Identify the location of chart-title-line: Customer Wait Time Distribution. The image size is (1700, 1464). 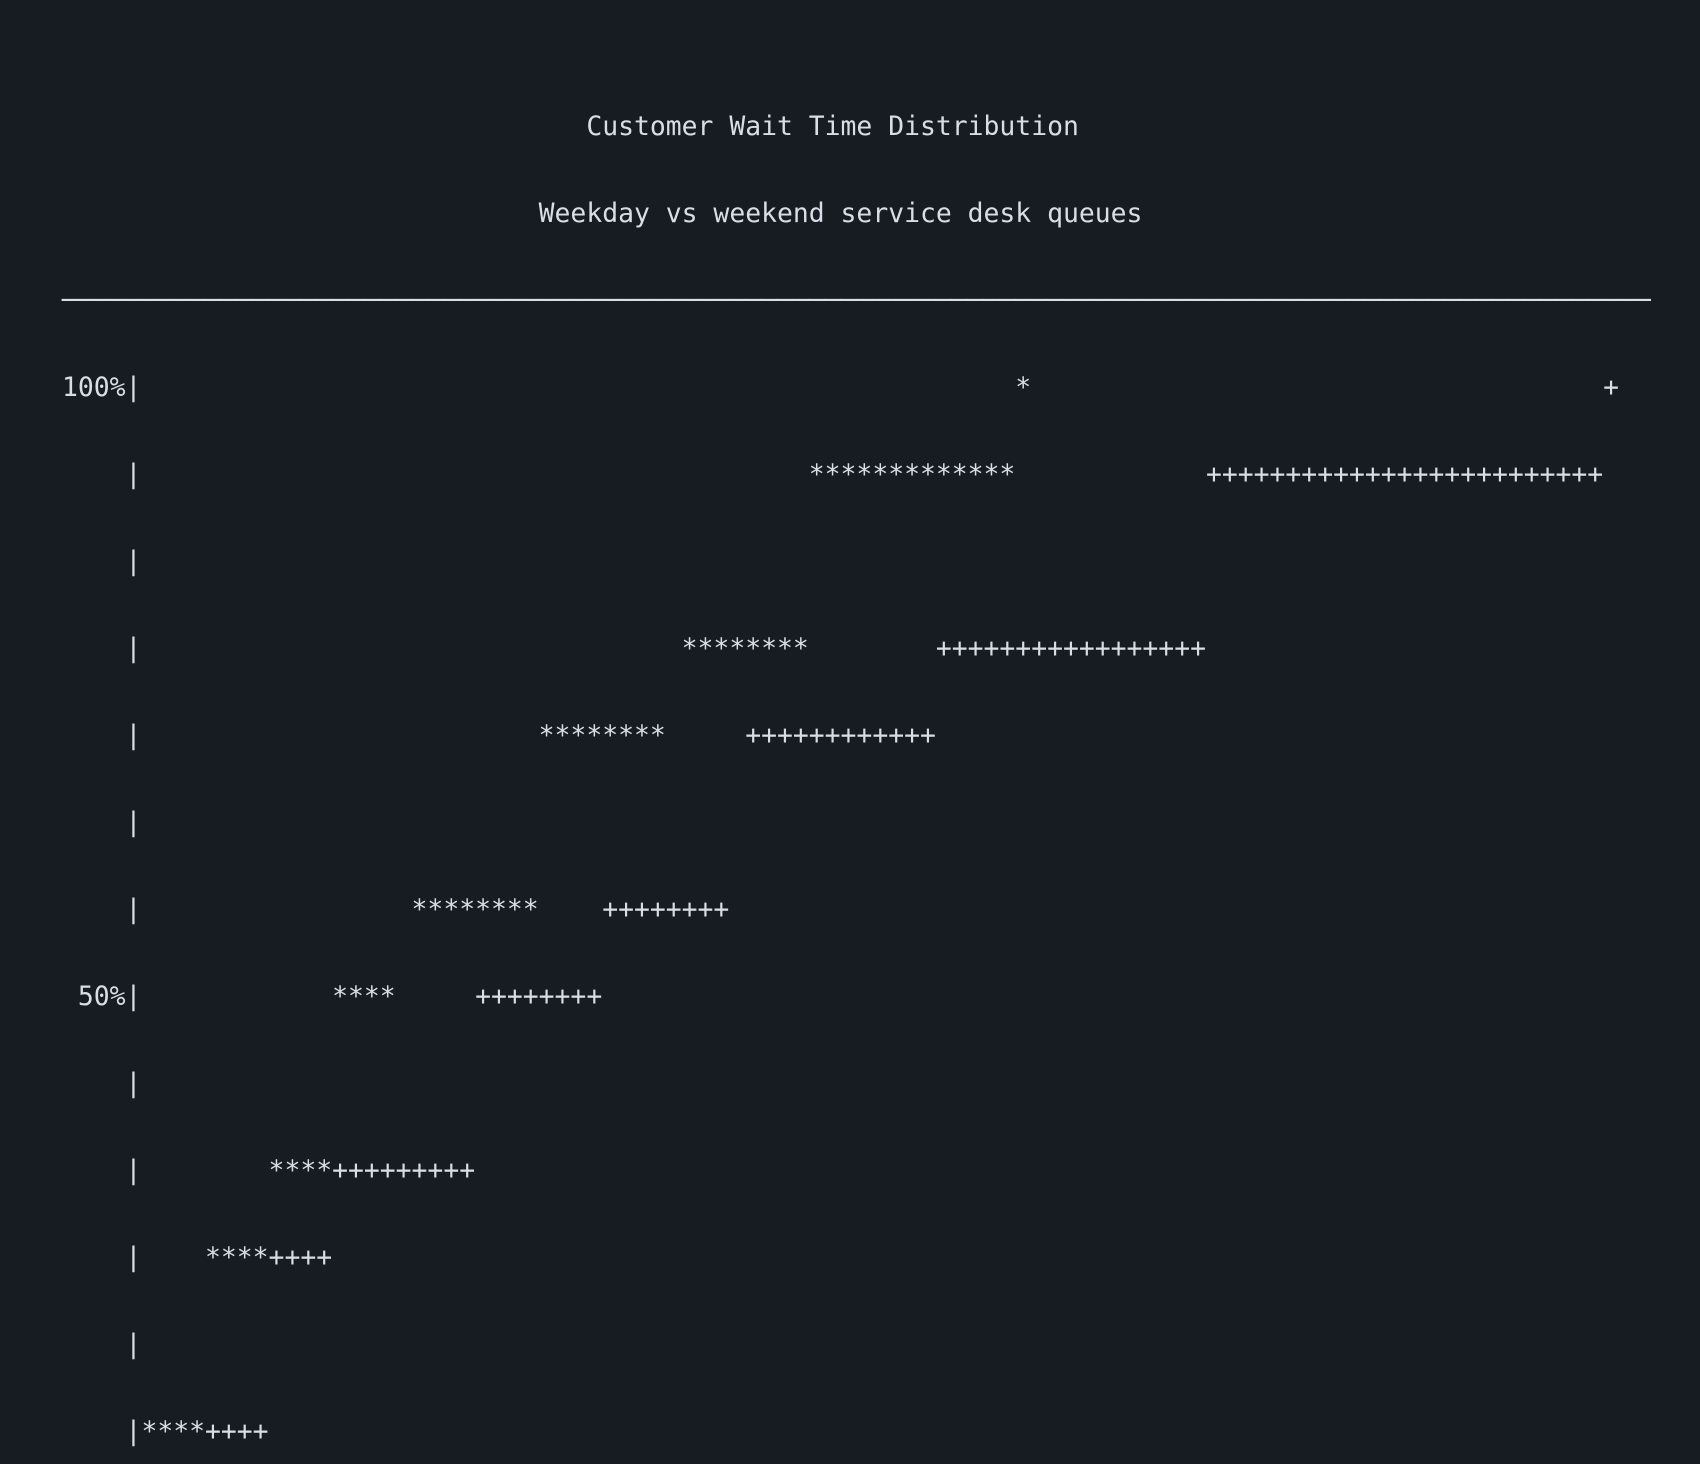
(570, 126).